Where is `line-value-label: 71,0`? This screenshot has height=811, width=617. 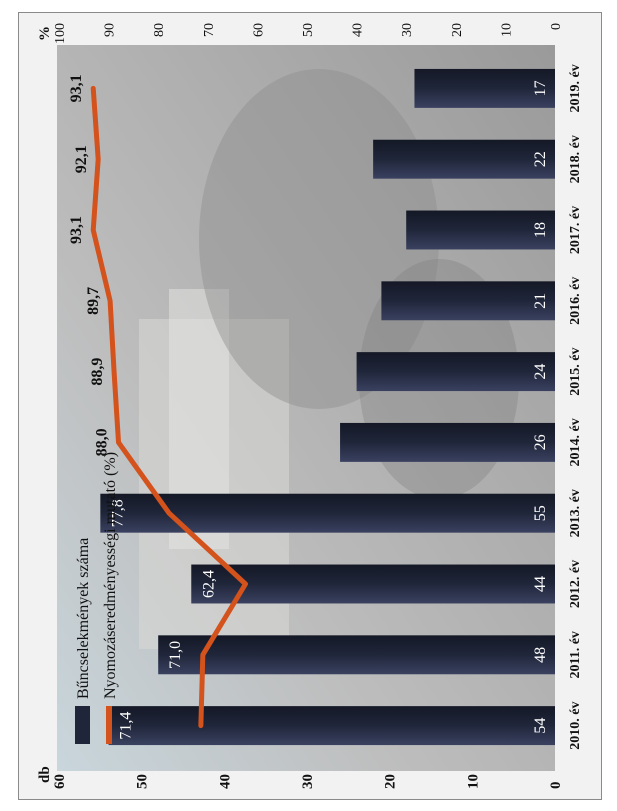
line-value-label: 71,0 is located at coordinates (175, 655).